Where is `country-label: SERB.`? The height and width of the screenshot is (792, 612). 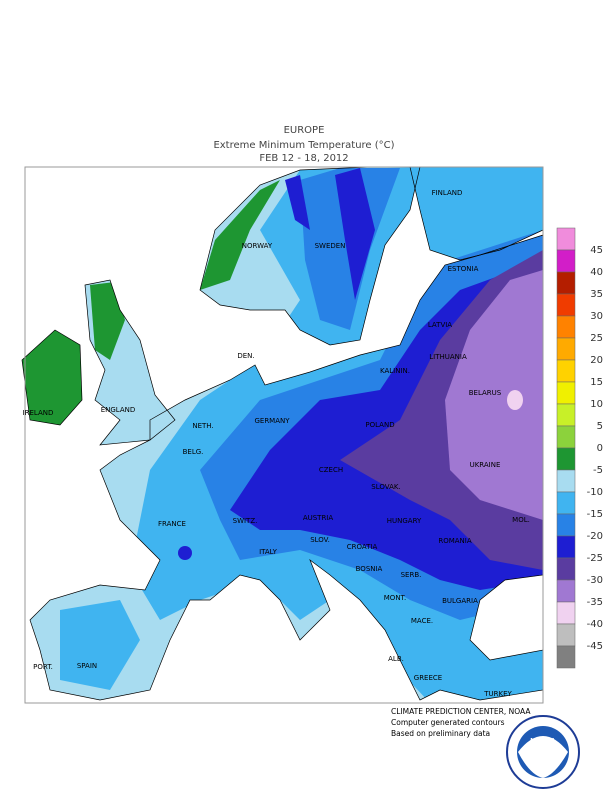
country-label: SERB. is located at coordinates (411, 575).